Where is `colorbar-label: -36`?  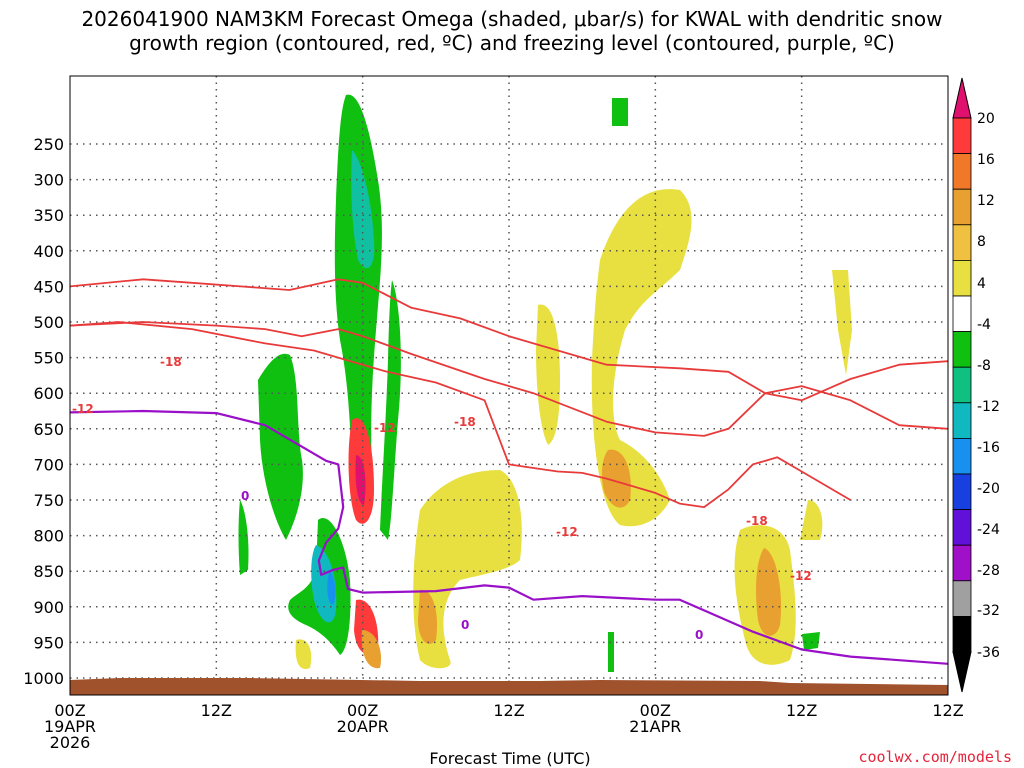
colorbar-label: -36 is located at coordinates (988, 653).